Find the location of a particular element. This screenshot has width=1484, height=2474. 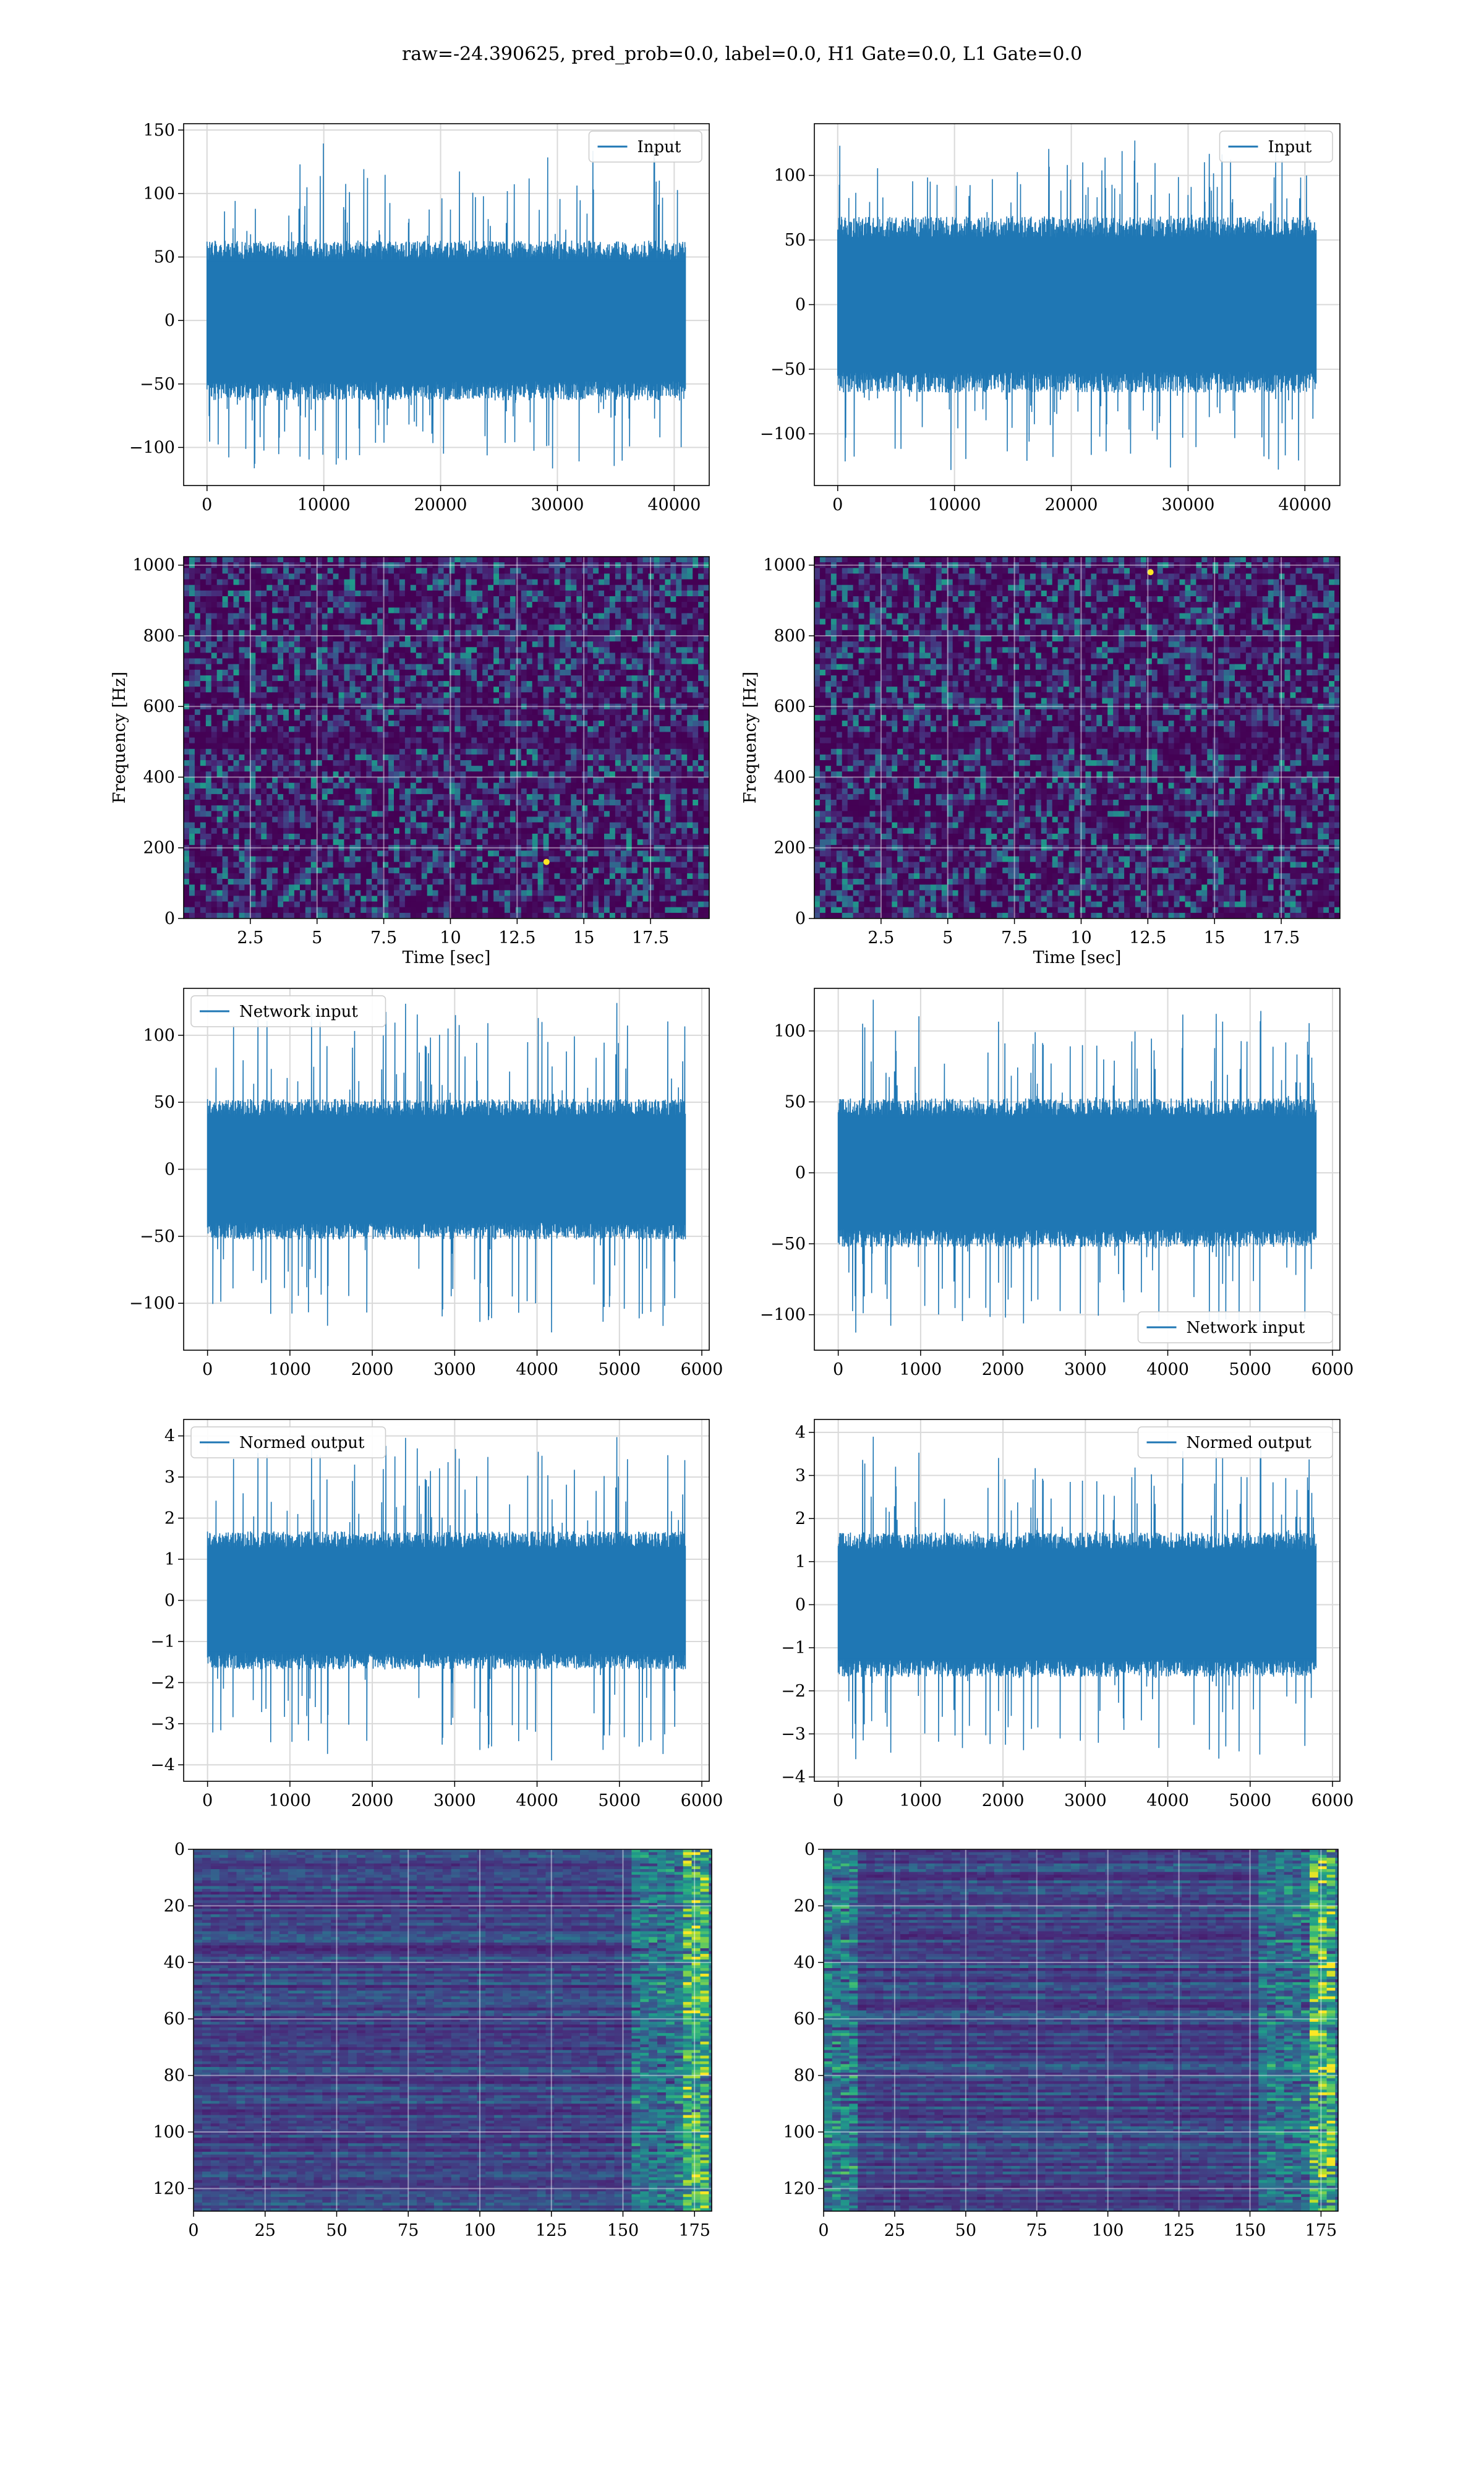

y-tick-label: −4 is located at coordinates (793, 1777).